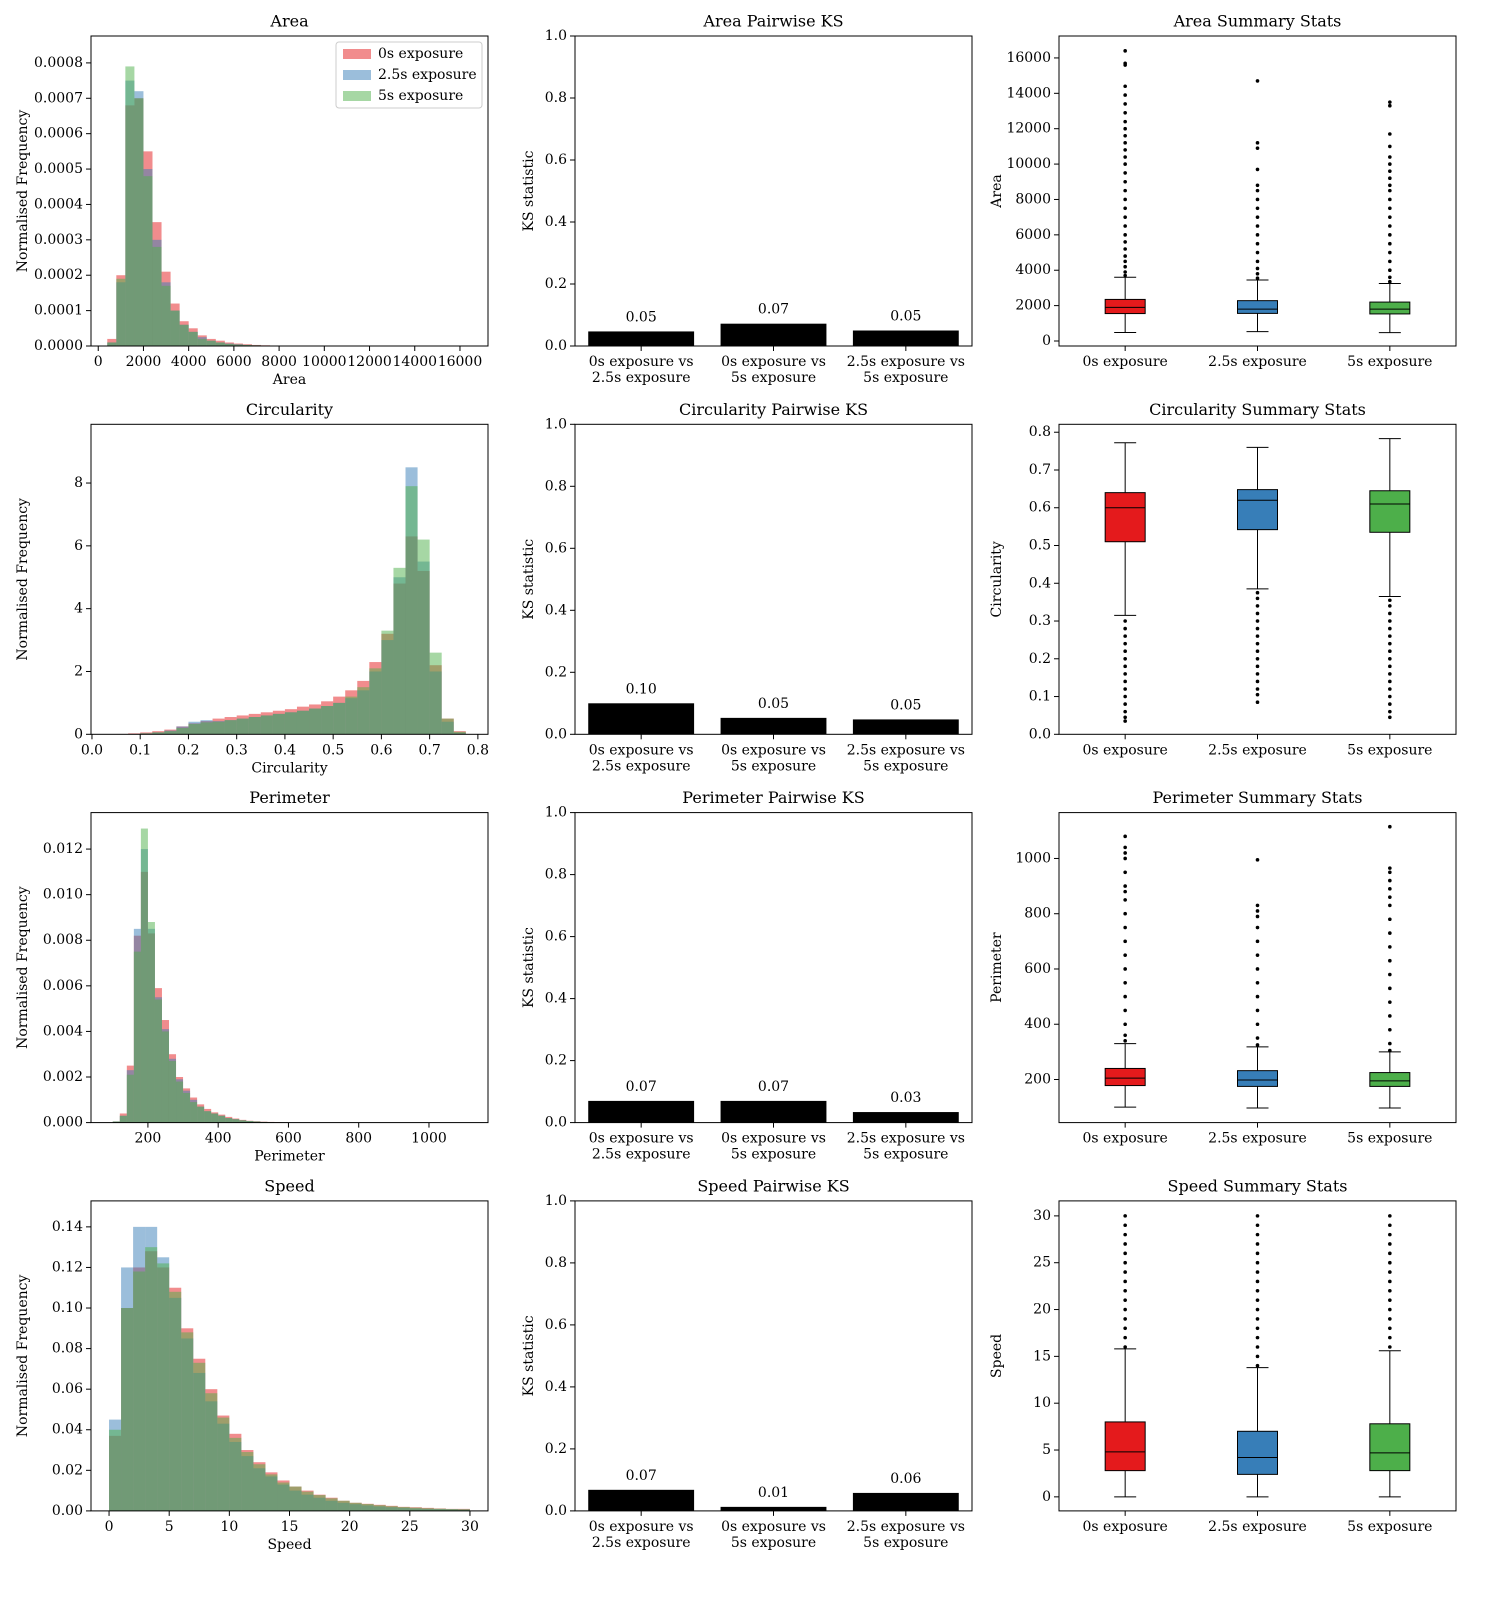  I want to click on x-tick-label: 2.5s exposure, so click(1257, 750).